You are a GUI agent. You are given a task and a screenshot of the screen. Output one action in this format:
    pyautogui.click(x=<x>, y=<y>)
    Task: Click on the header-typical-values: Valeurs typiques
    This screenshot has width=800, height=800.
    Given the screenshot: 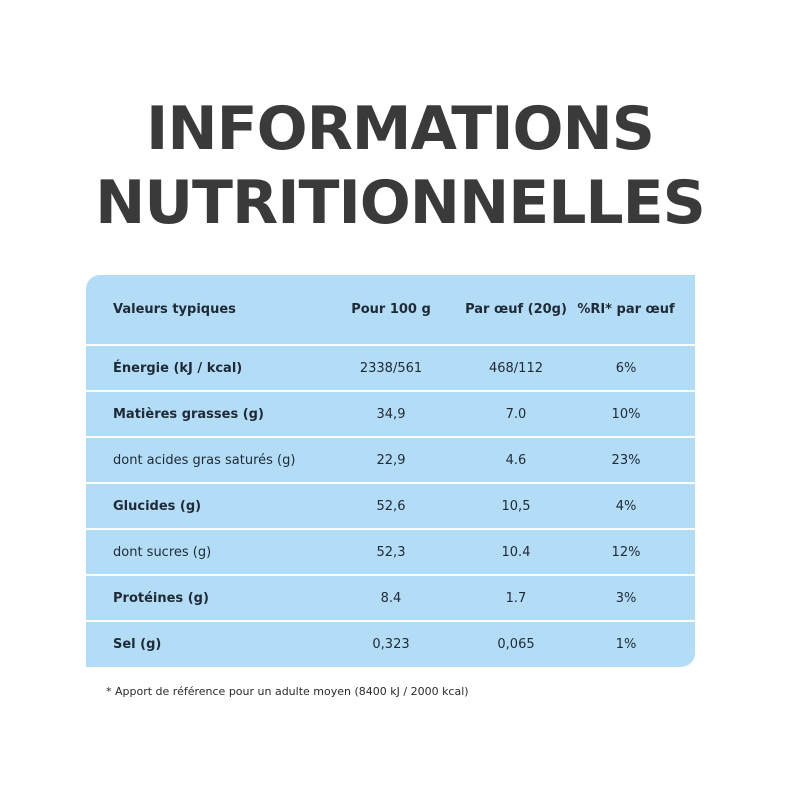 What is the action you would take?
    pyautogui.click(x=174, y=309)
    